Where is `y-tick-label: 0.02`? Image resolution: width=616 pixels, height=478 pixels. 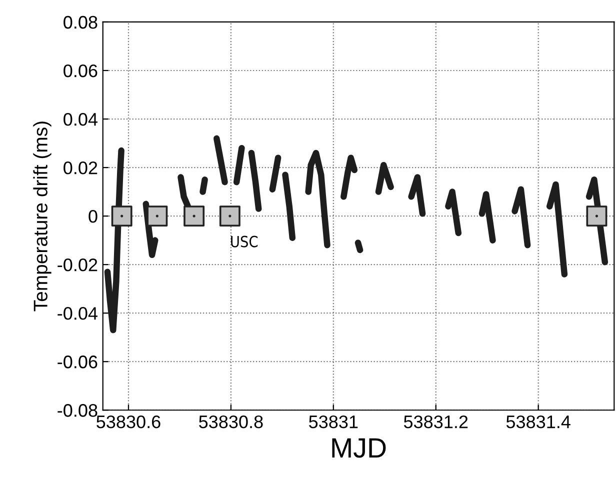
y-tick-label: 0.02 is located at coordinates (81, 167).